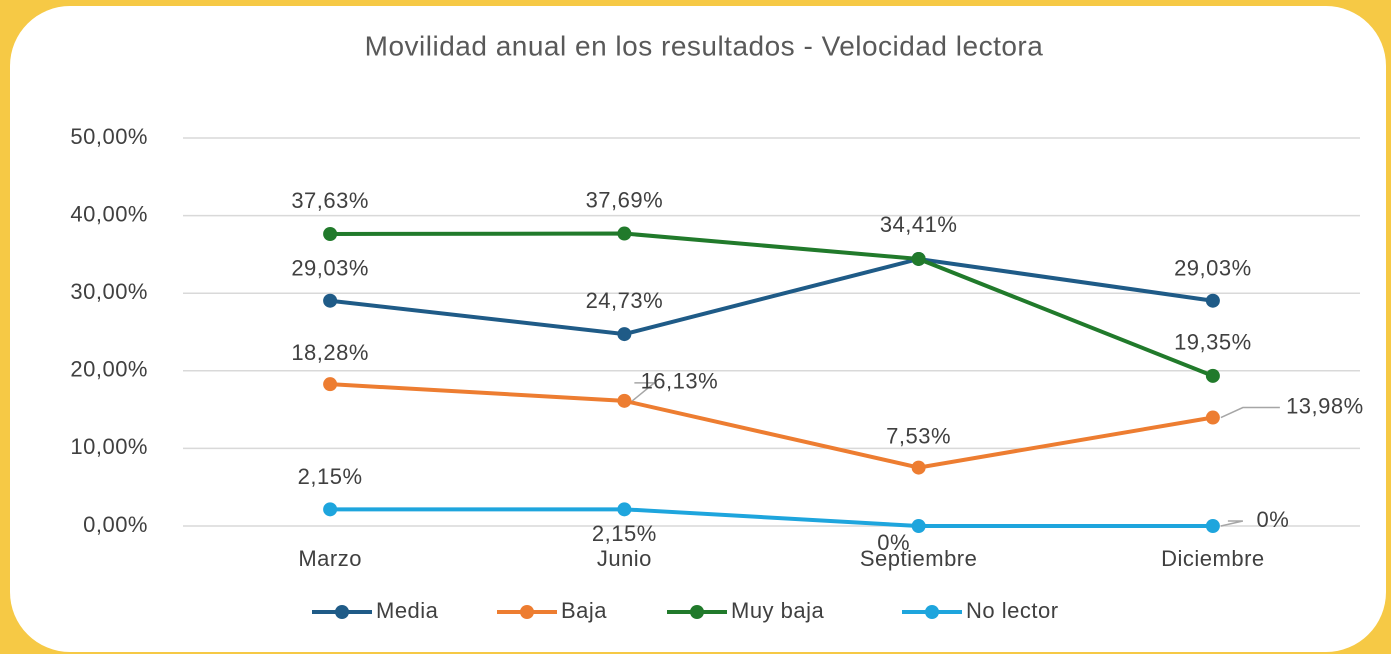 The height and width of the screenshot is (654, 1391). What do you see at coordinates (330, 352) in the screenshot?
I see `data-label: 18,28%` at bounding box center [330, 352].